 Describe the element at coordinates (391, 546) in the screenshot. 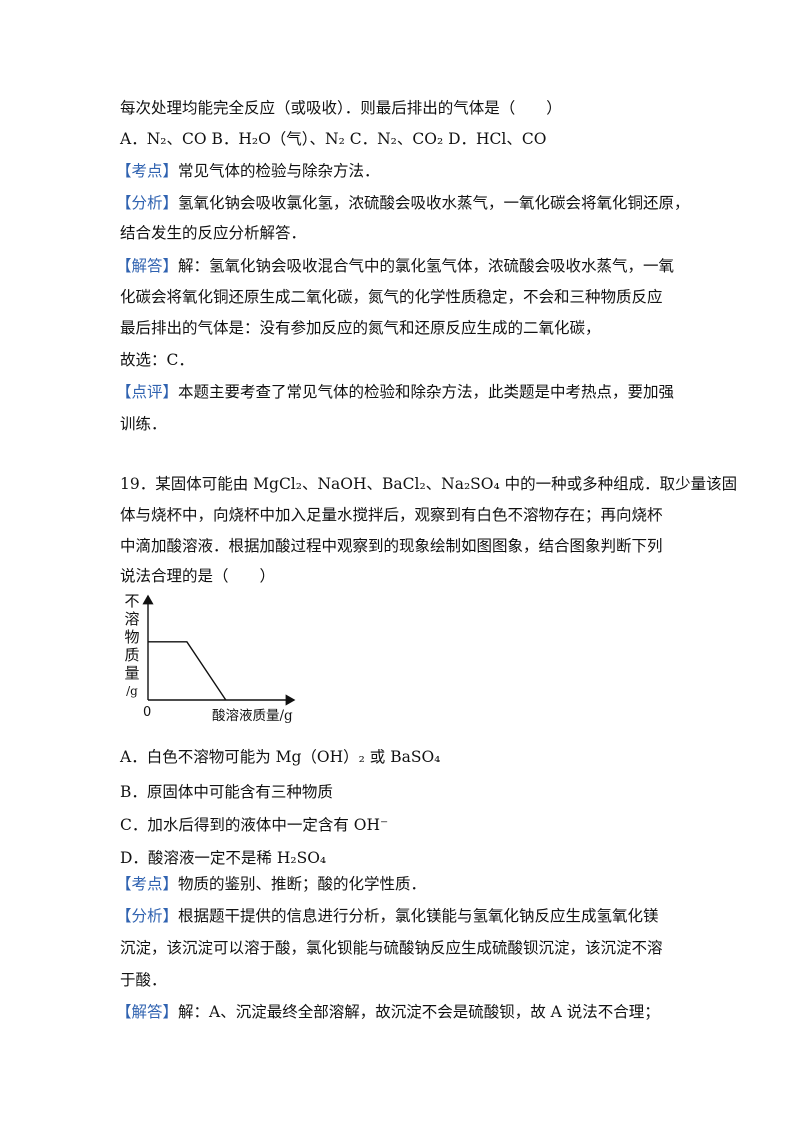

I see `q19-stem-3: 中滴加酸溶液．根据加酸过程中观察到的现象绘制如图图象，结合图象判断下列` at that location.